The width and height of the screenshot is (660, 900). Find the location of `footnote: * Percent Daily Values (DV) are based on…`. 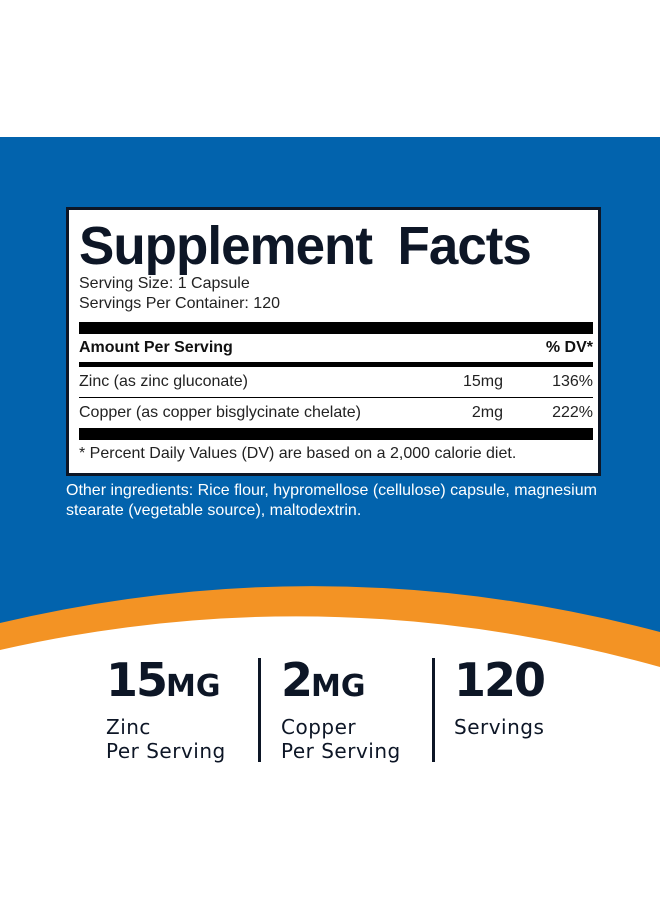

footnote: * Percent Daily Values (DV) are based on… is located at coordinates (298, 453).